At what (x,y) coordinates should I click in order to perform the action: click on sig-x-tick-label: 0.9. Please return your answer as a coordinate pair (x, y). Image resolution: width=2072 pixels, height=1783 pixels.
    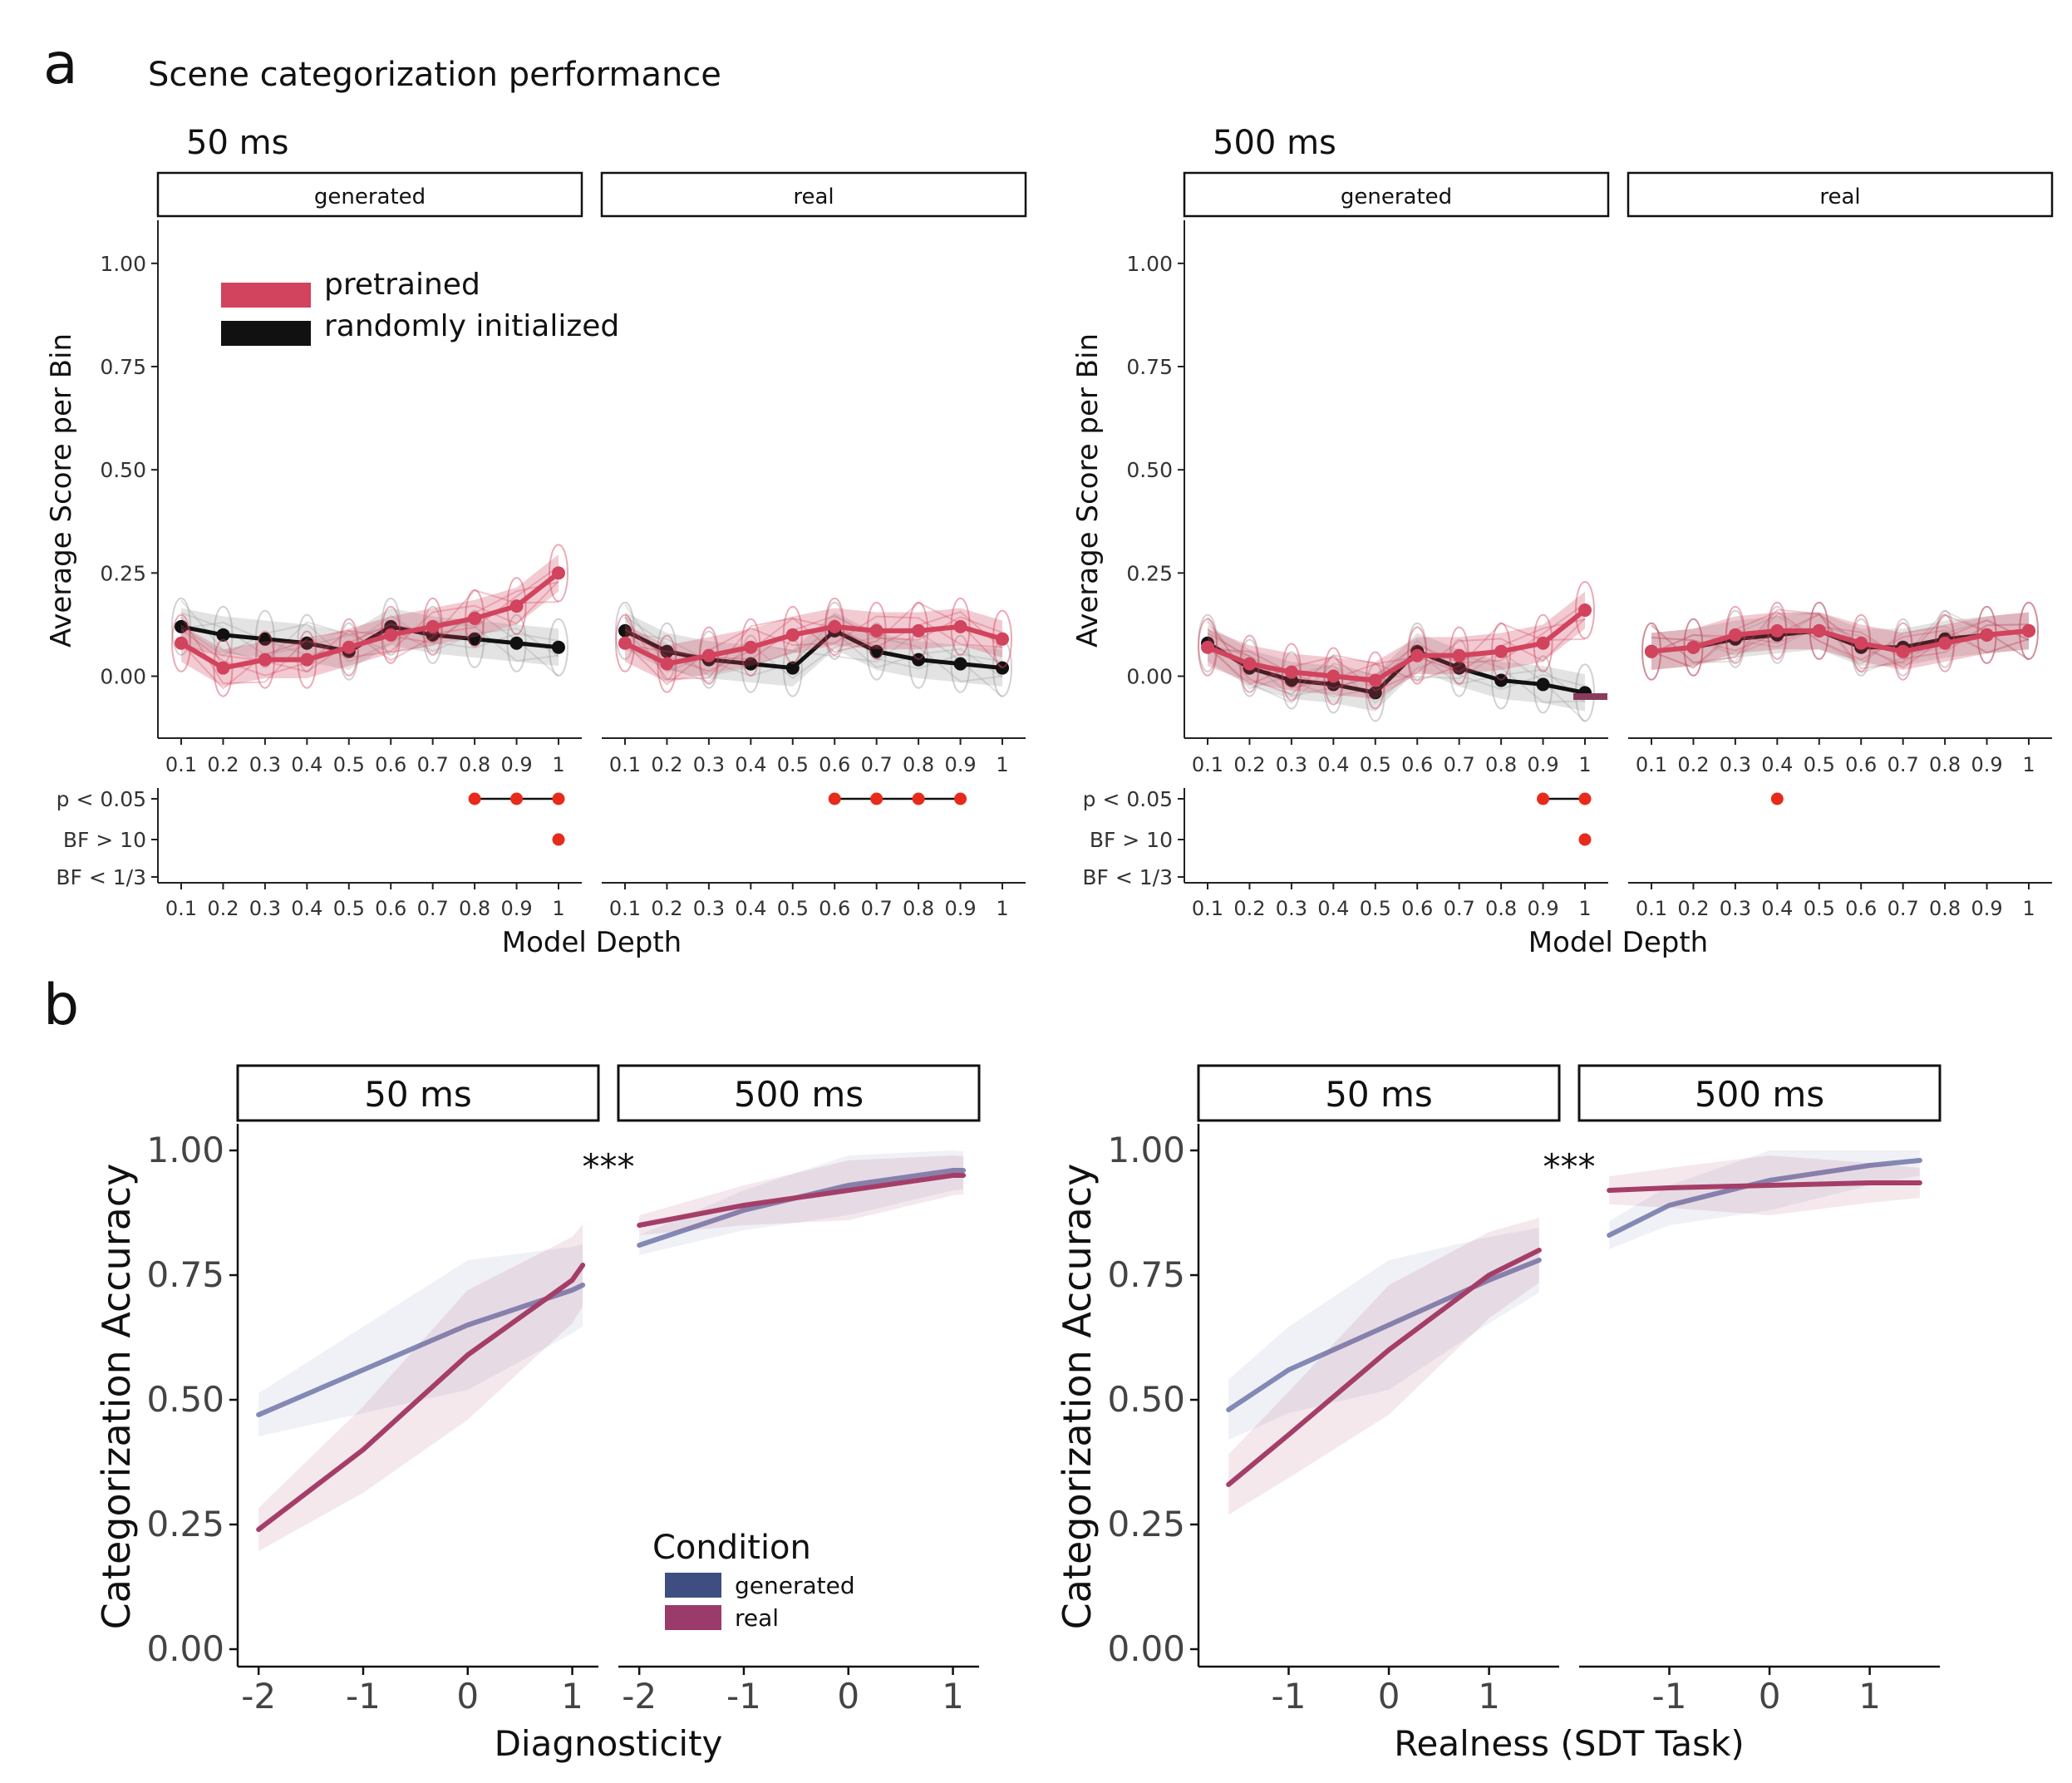
    Looking at the image, I should click on (1986, 908).